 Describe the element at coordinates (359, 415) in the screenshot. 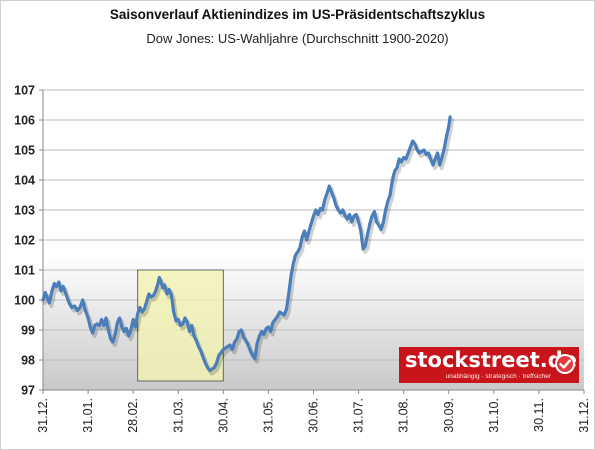

I see `x-tick-label: 31.07.` at that location.